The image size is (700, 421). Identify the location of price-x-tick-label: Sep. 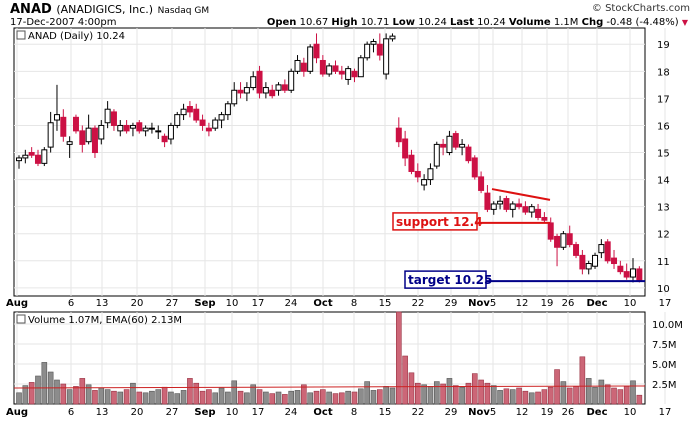
(204, 303).